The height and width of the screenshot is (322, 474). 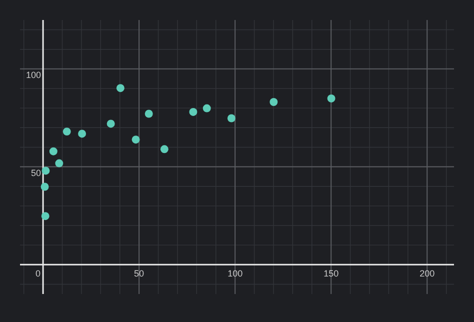 What do you see at coordinates (235, 273) in the screenshot?
I see `x-tick-label: 100` at bounding box center [235, 273].